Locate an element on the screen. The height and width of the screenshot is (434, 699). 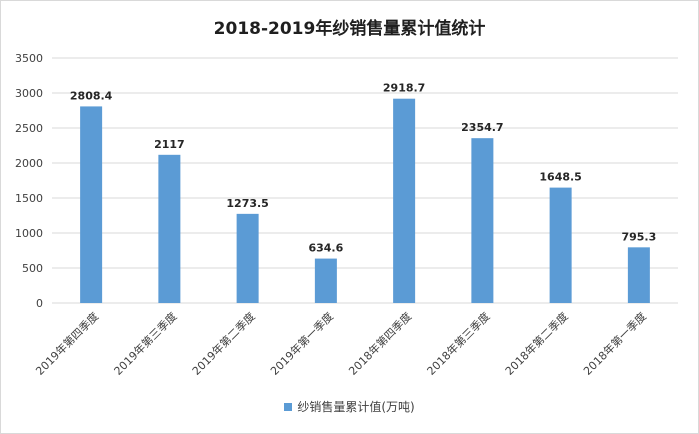
x-tick-label: 2019年第四季度 is located at coordinates (67, 343).